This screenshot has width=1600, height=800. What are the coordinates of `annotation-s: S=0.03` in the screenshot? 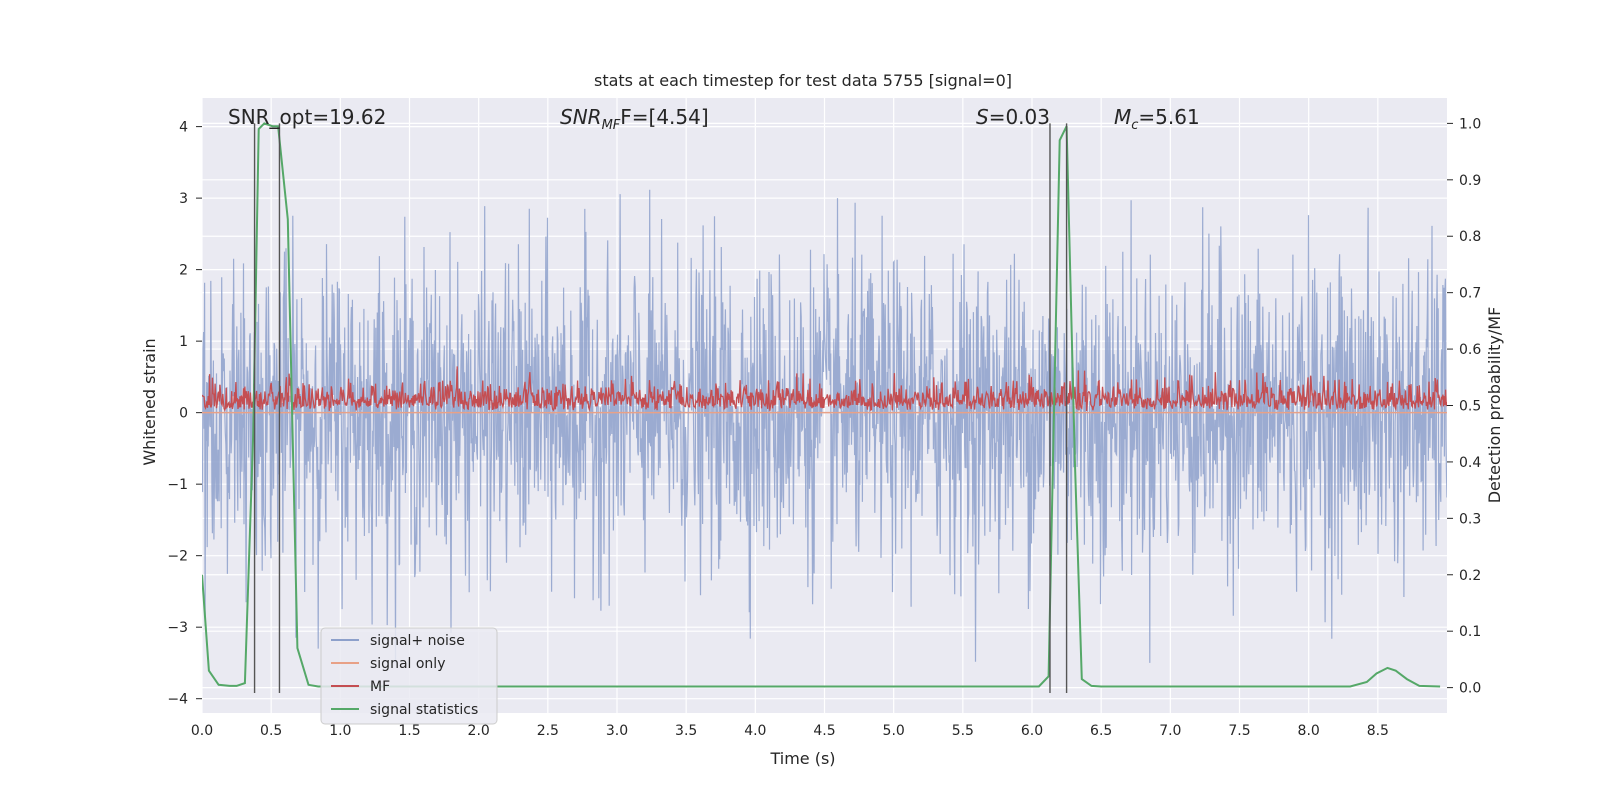 It's located at (1013, 117).